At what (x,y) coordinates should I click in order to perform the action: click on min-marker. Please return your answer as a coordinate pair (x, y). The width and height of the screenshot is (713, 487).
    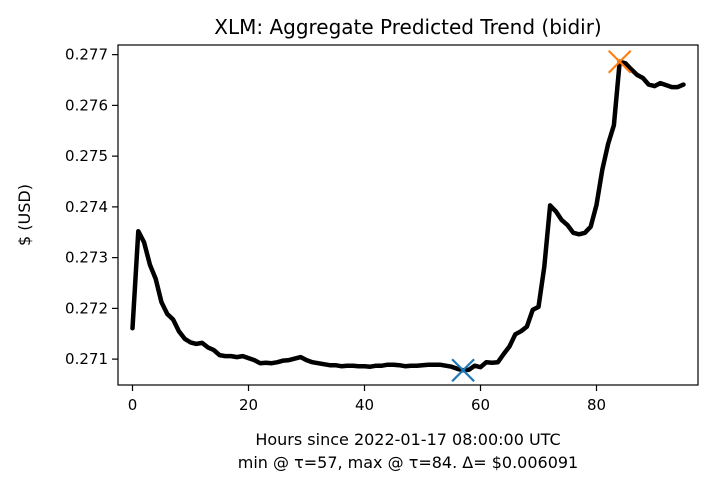
    Looking at the image, I should click on (463, 370).